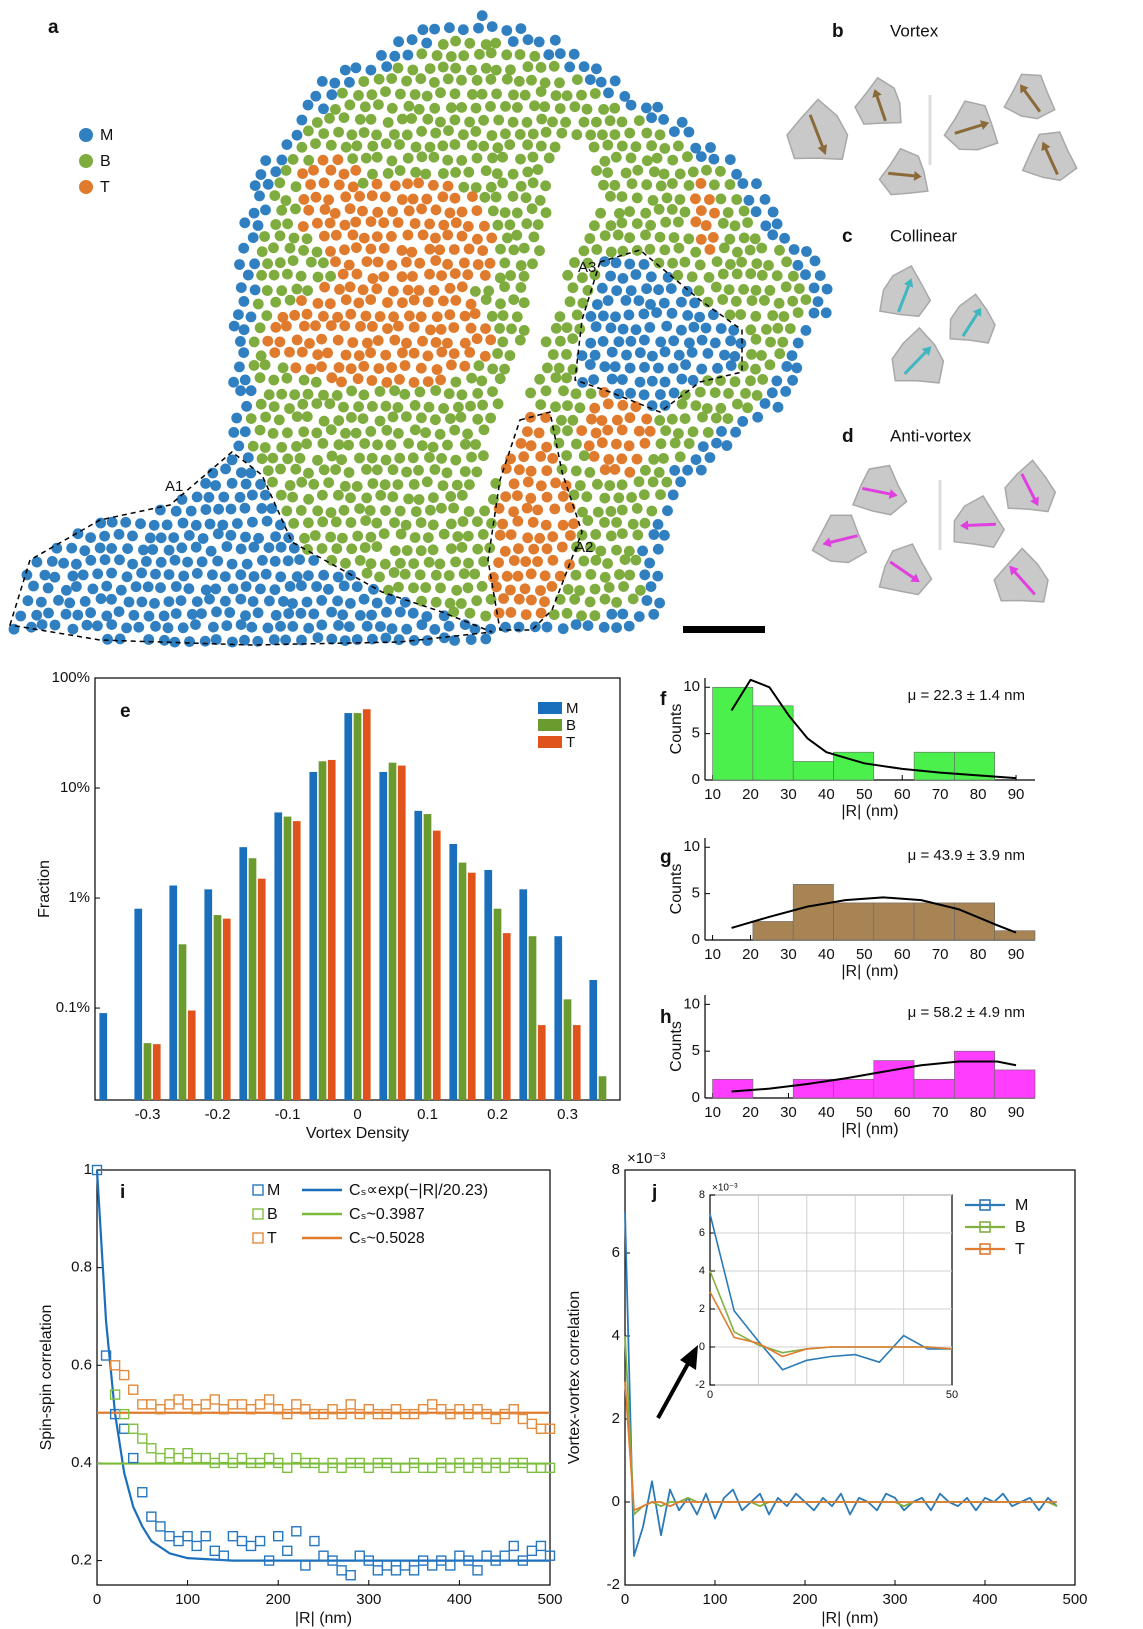  I want to click on x-tick-label: 90, so click(1016, 794).